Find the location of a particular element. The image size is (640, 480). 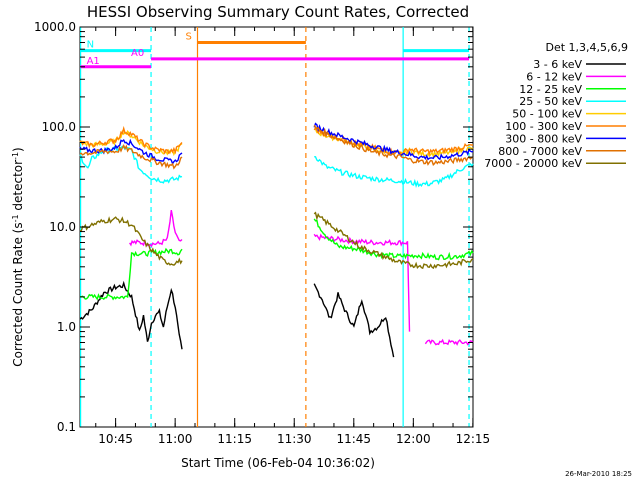

legend-label: 800 - 7000 keV is located at coordinates (540, 151).